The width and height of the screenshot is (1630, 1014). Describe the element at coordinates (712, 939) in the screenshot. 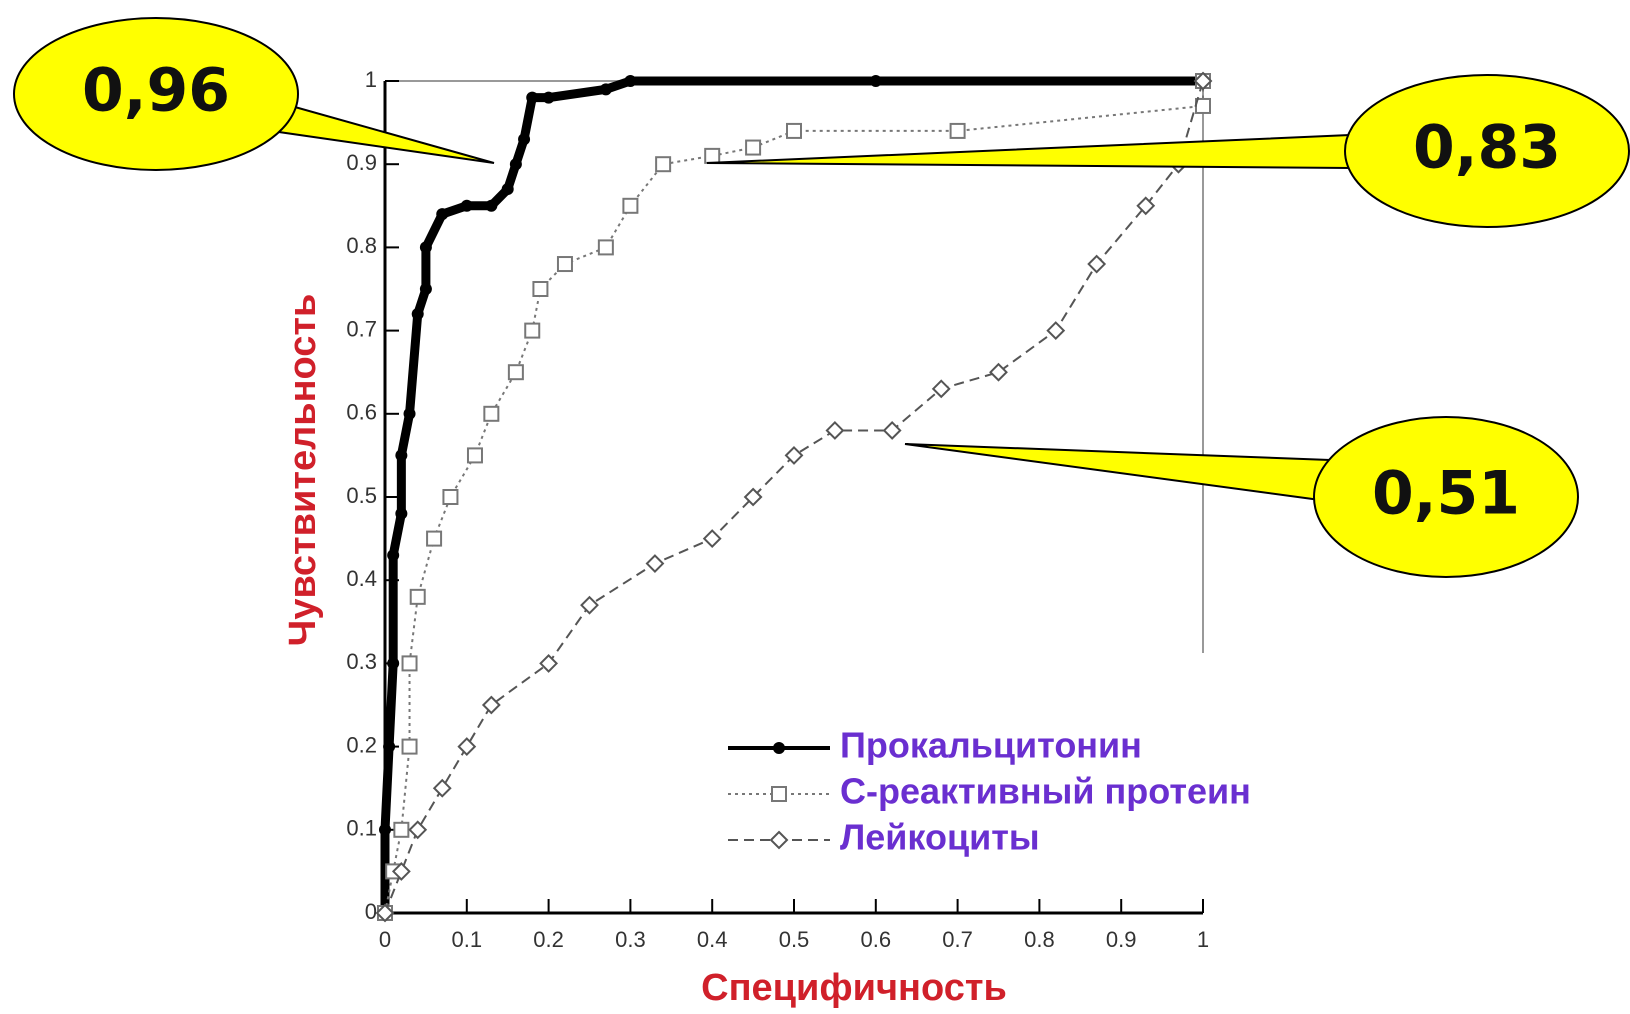

I see `x-tick-label: 0.4` at that location.